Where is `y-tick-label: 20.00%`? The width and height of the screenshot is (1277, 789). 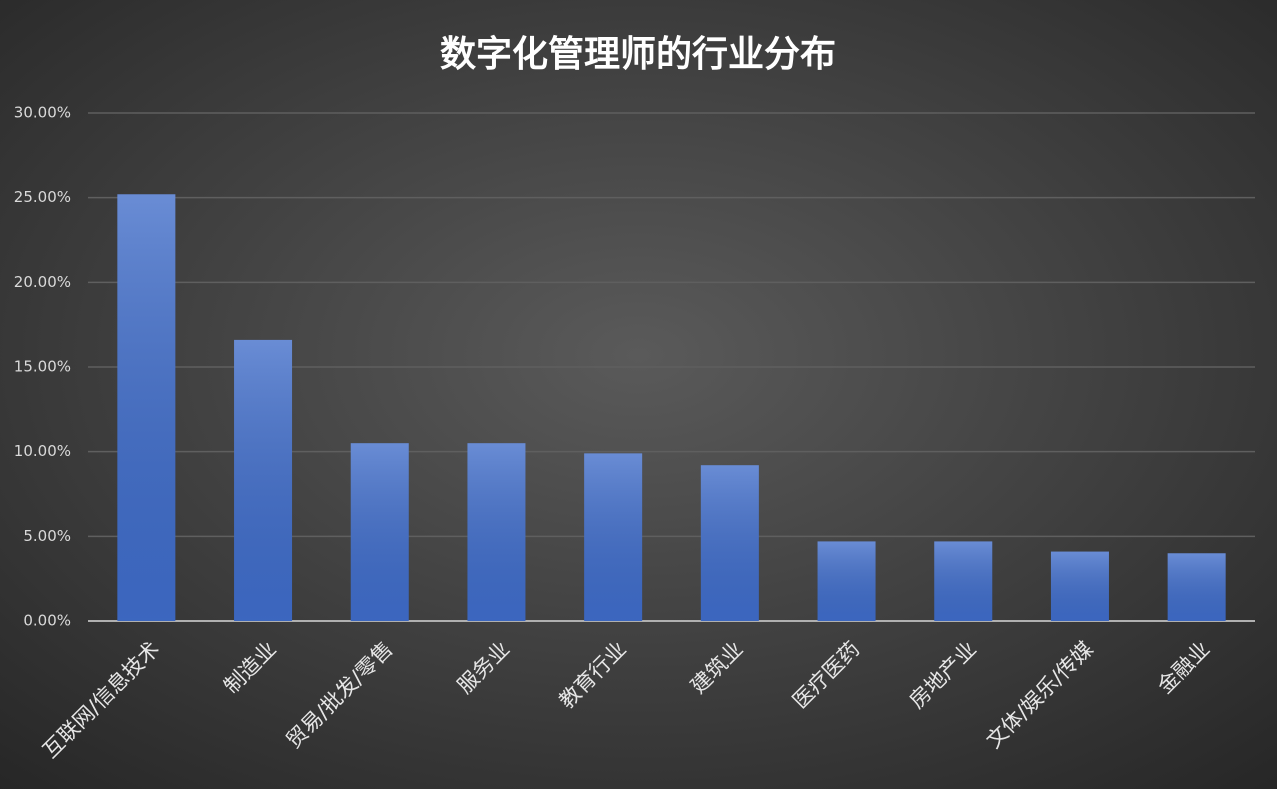 y-tick-label: 20.00% is located at coordinates (42, 282).